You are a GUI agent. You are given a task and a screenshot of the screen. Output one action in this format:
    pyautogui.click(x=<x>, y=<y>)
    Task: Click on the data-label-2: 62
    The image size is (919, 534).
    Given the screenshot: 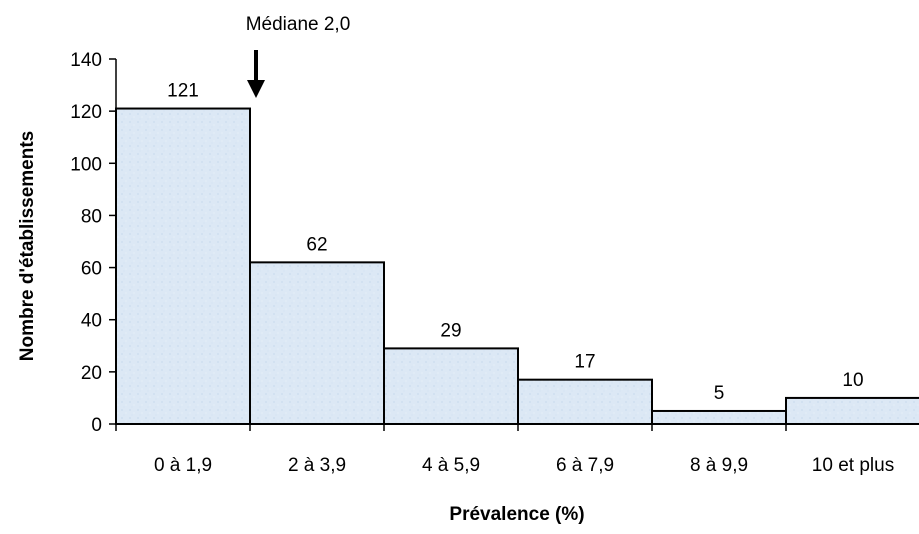 What is the action you would take?
    pyautogui.click(x=316, y=244)
    